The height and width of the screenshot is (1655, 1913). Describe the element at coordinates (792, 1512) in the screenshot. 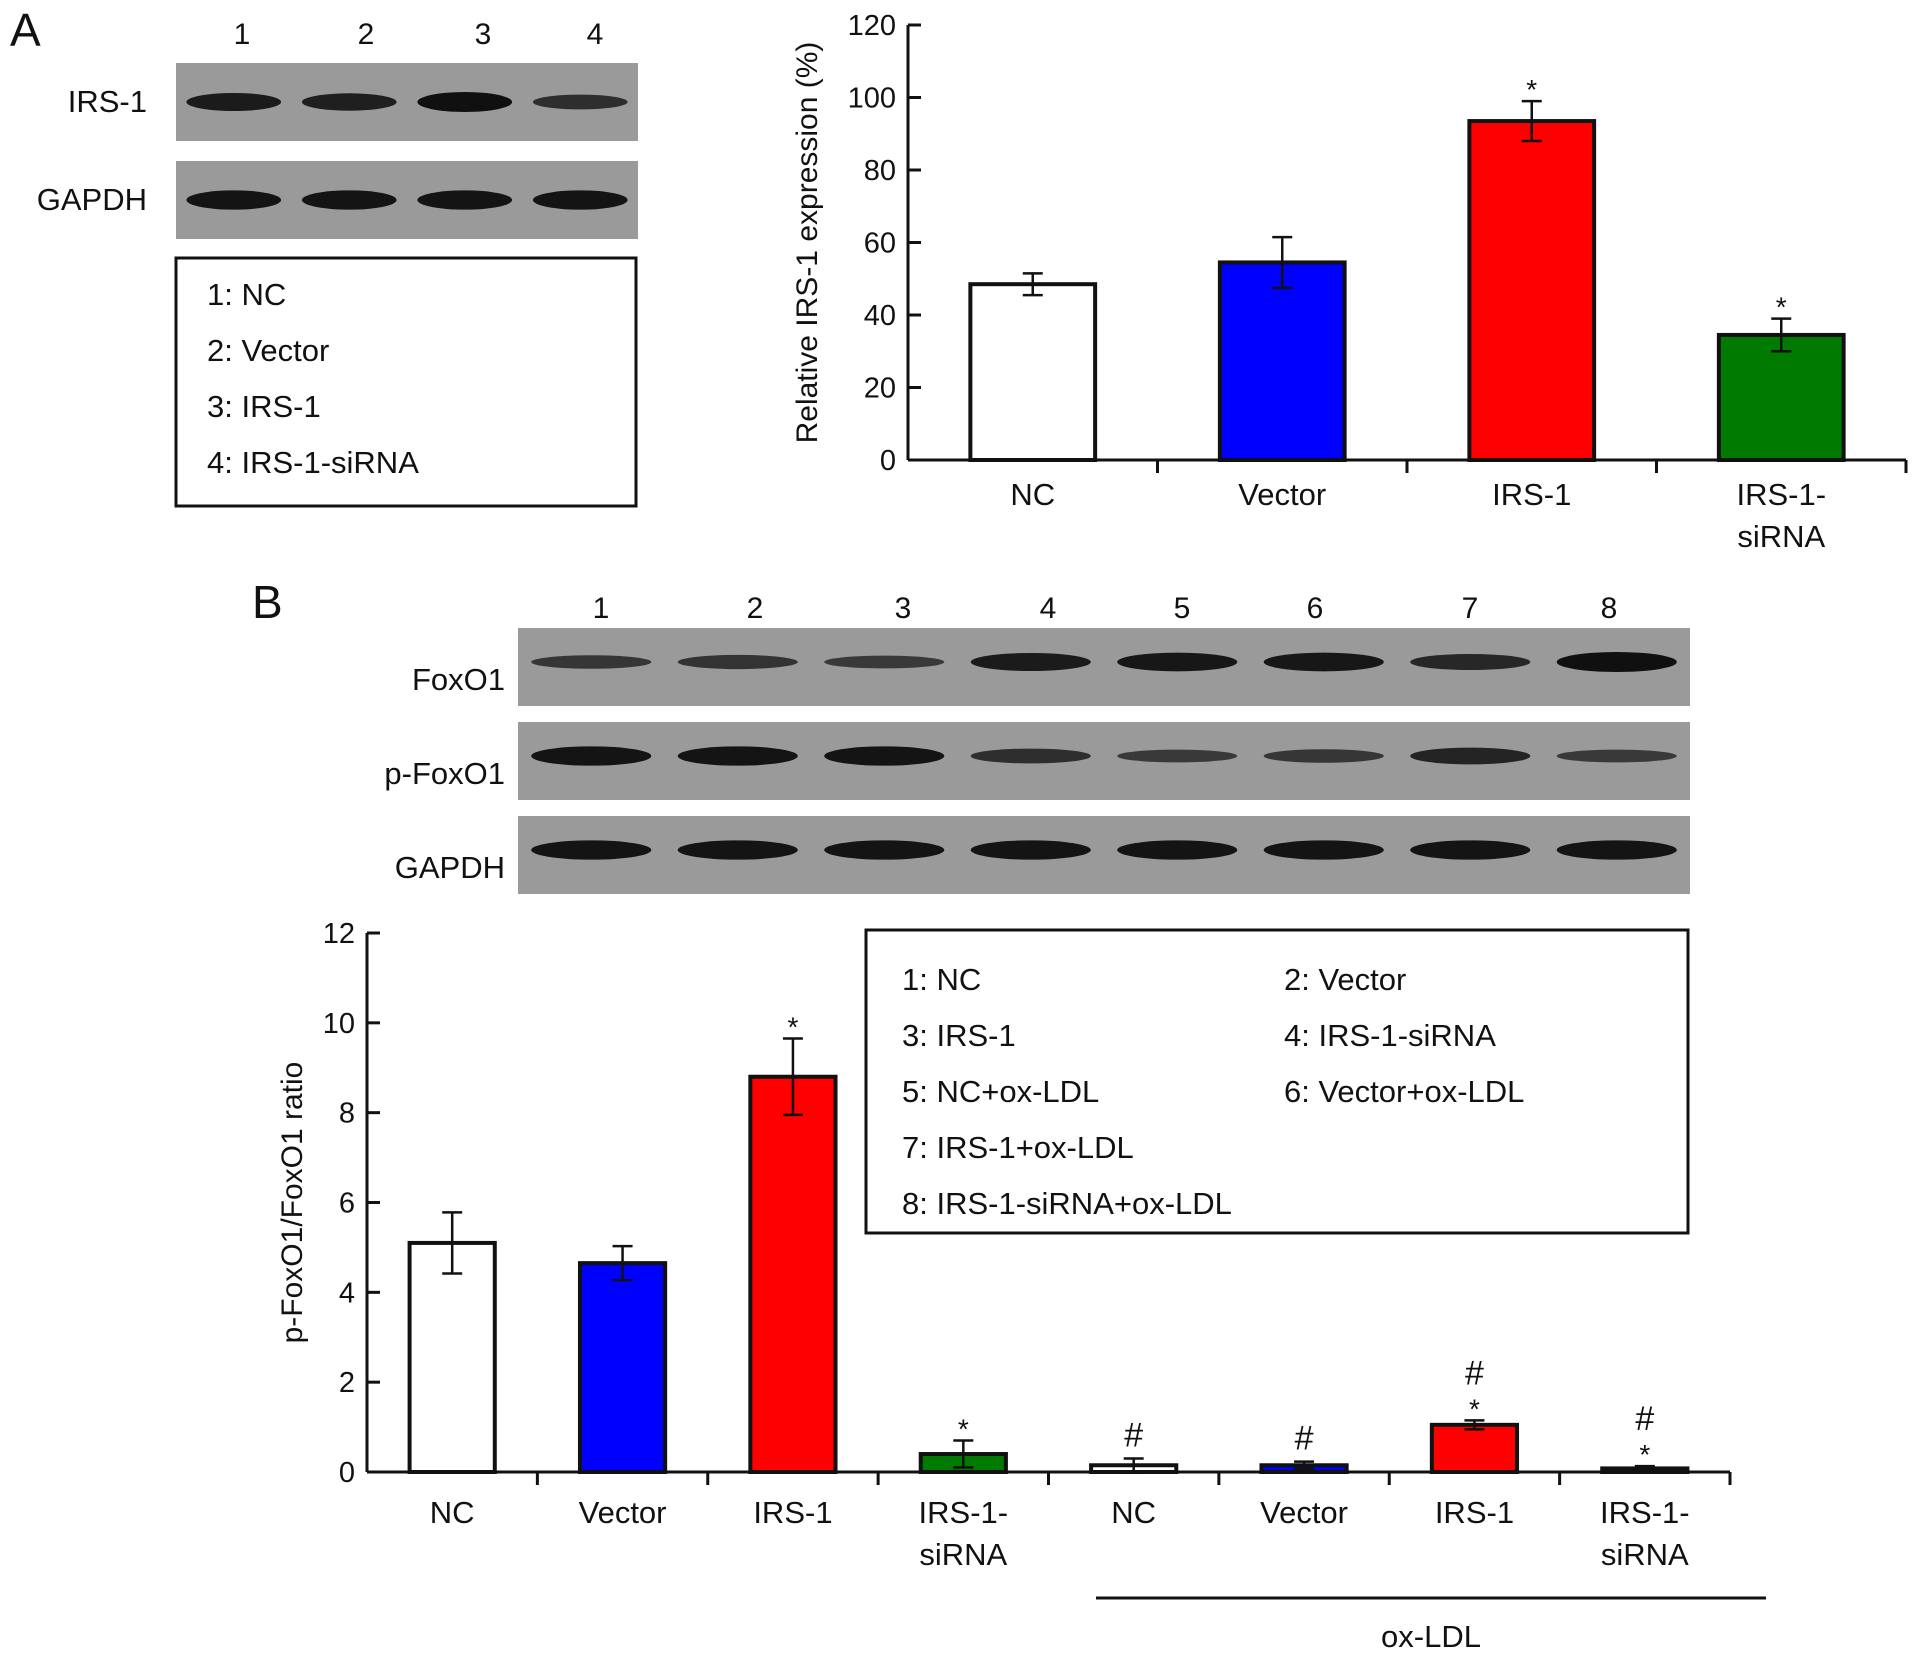

I see `category-label: IRS-1` at that location.